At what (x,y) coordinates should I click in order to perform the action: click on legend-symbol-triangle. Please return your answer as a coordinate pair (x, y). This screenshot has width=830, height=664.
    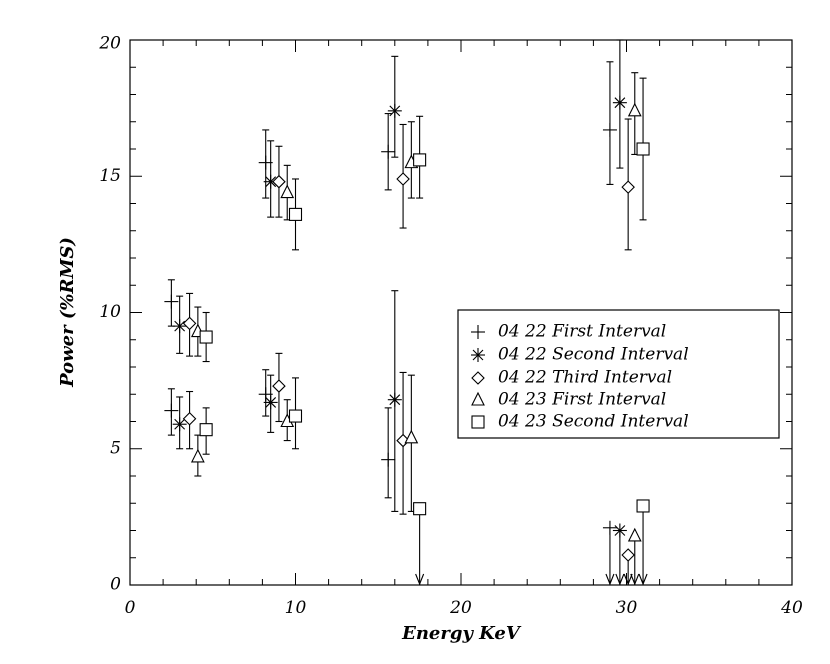
    Looking at the image, I should click on (478, 398).